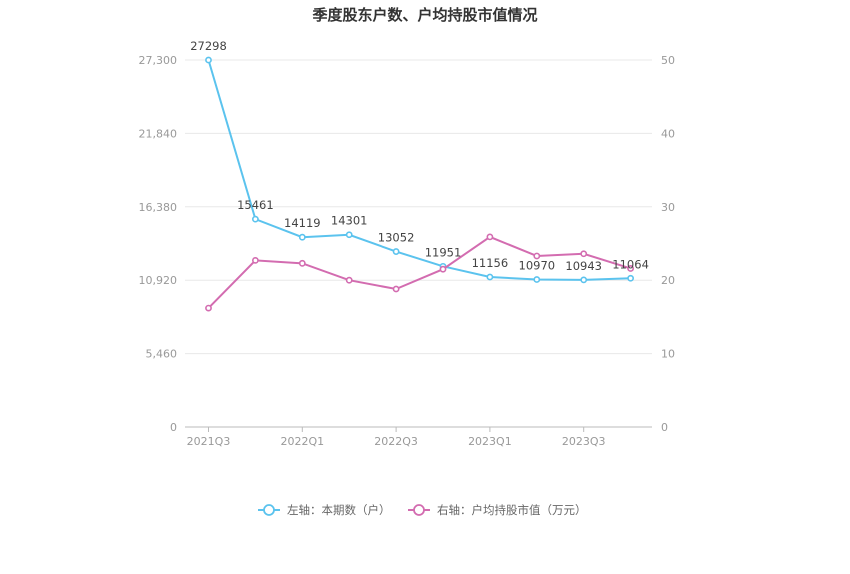  What do you see at coordinates (584, 441) in the screenshot?
I see `x-tick-label: 2023Q3` at bounding box center [584, 441].